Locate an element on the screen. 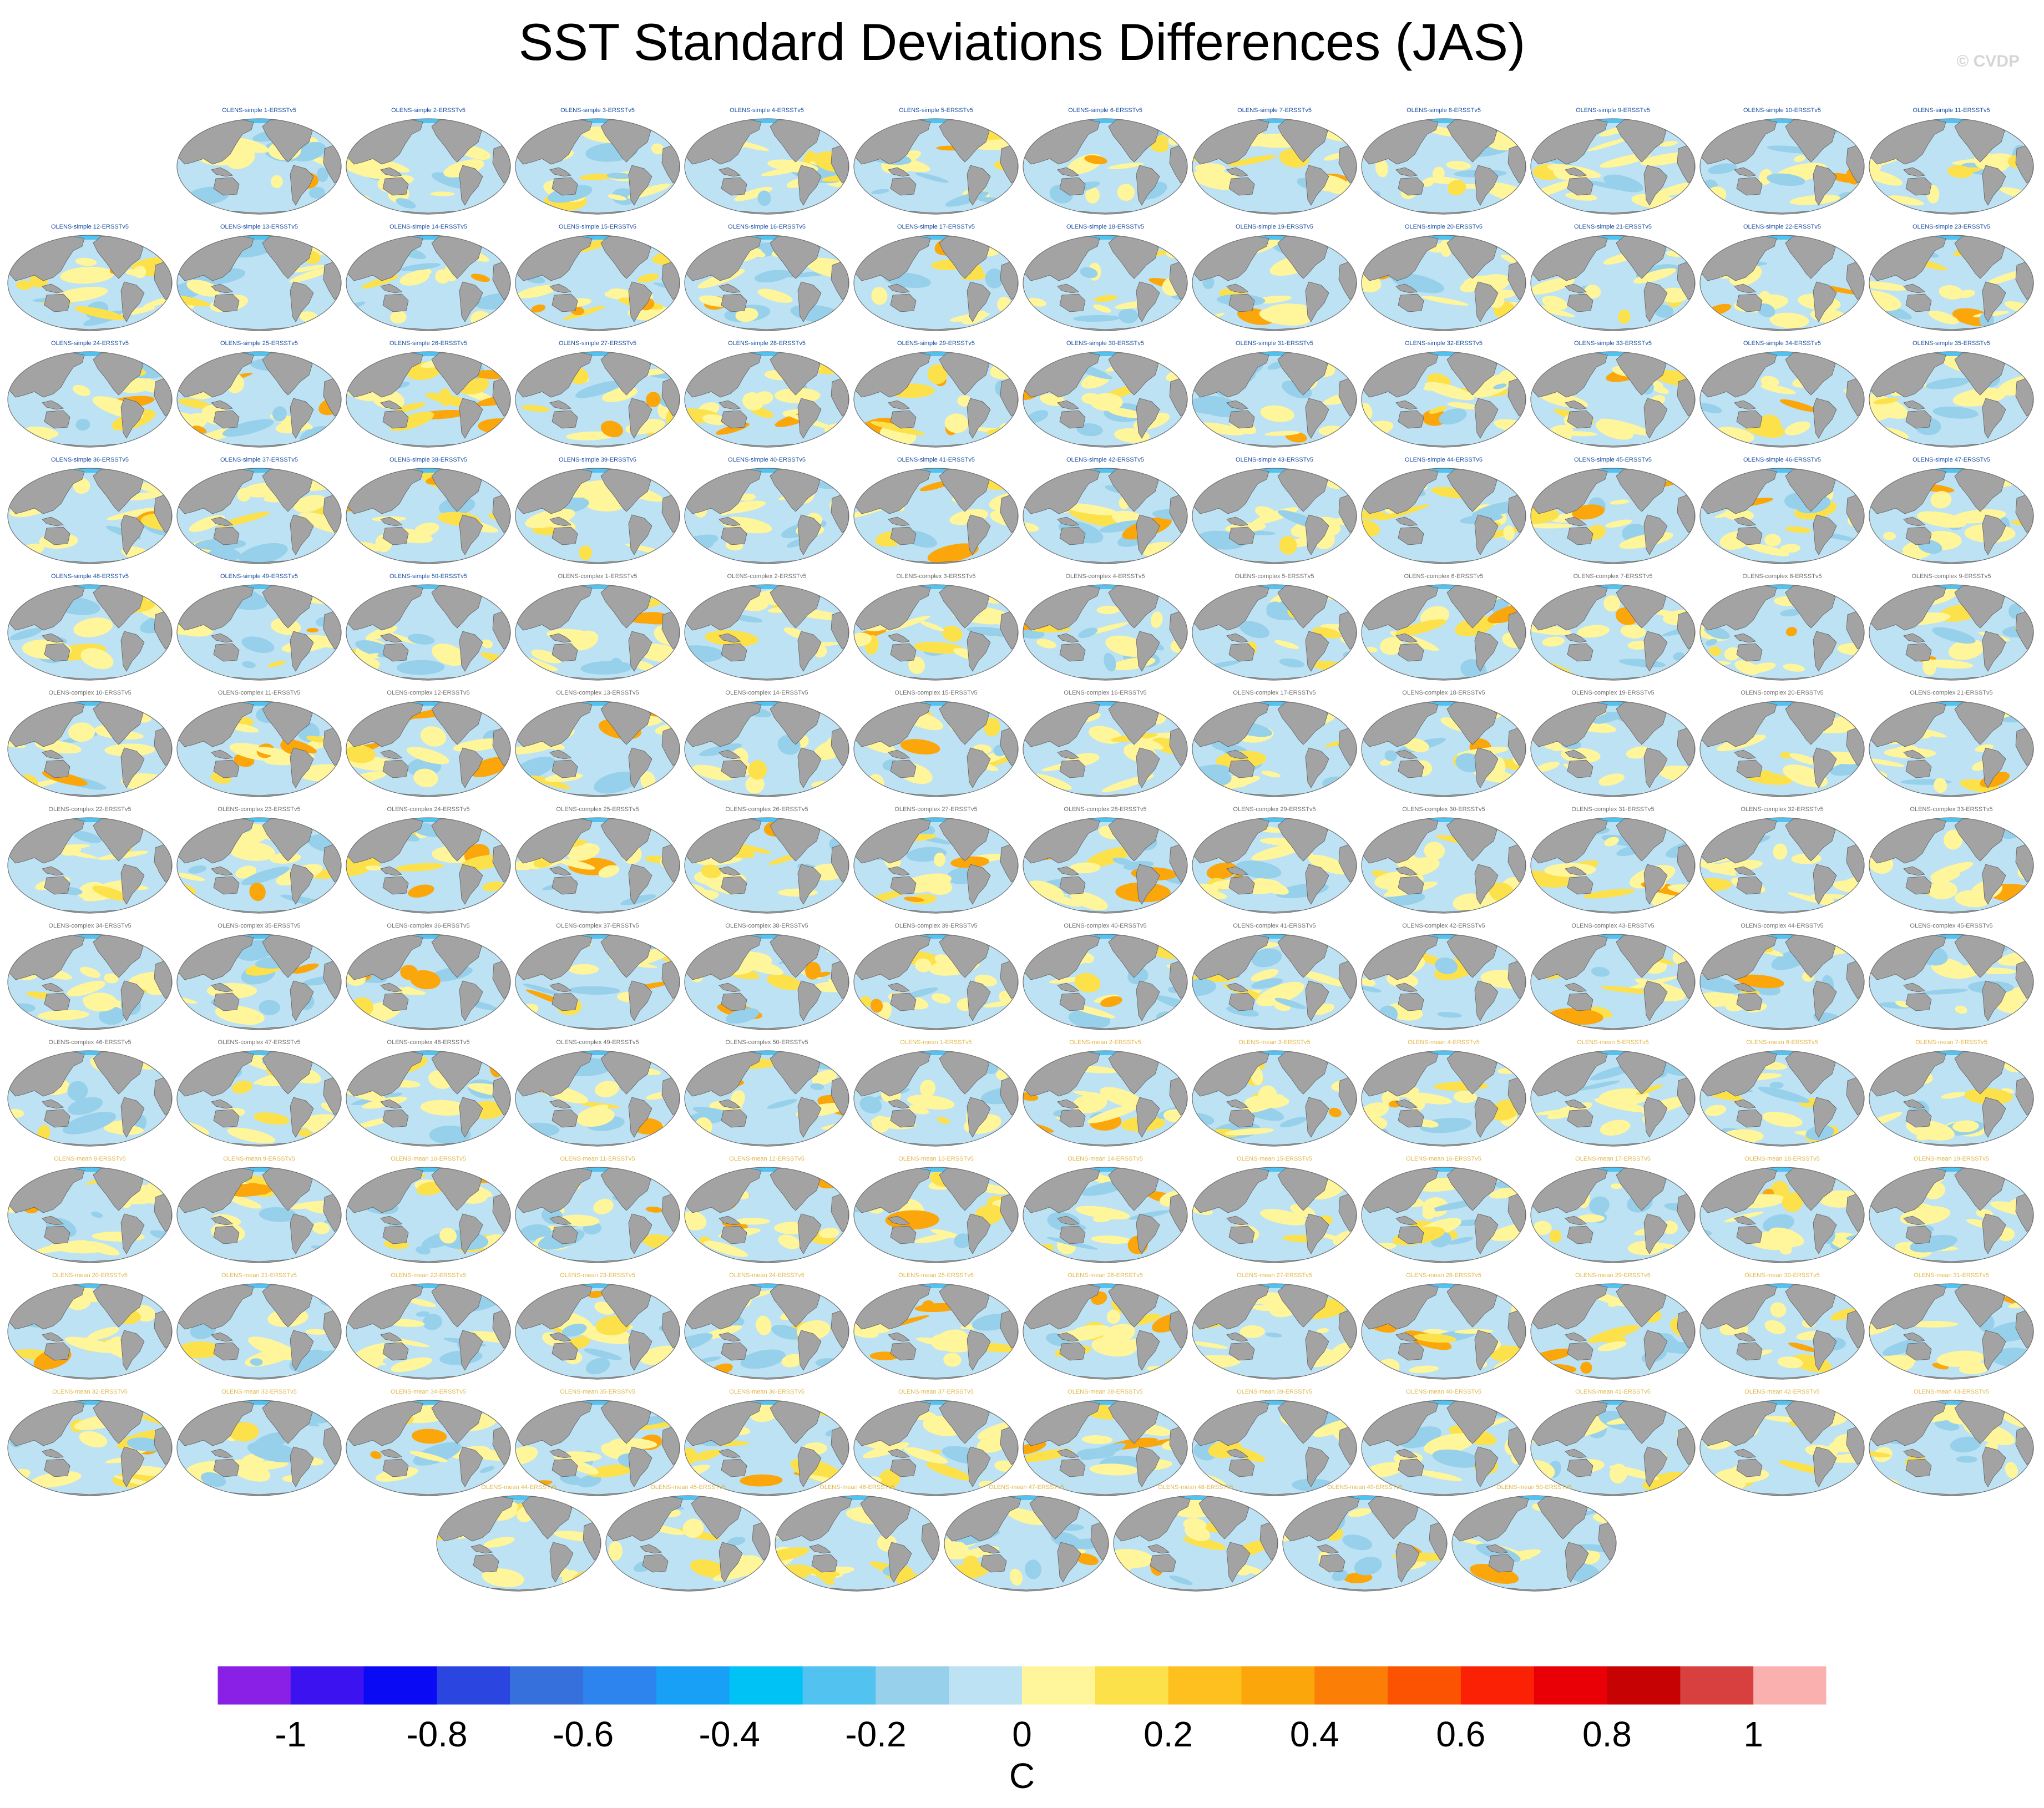 This screenshot has width=2044, height=1808. map-panel: OLENS-complex 35-ERSSTv5 is located at coordinates (259, 976).